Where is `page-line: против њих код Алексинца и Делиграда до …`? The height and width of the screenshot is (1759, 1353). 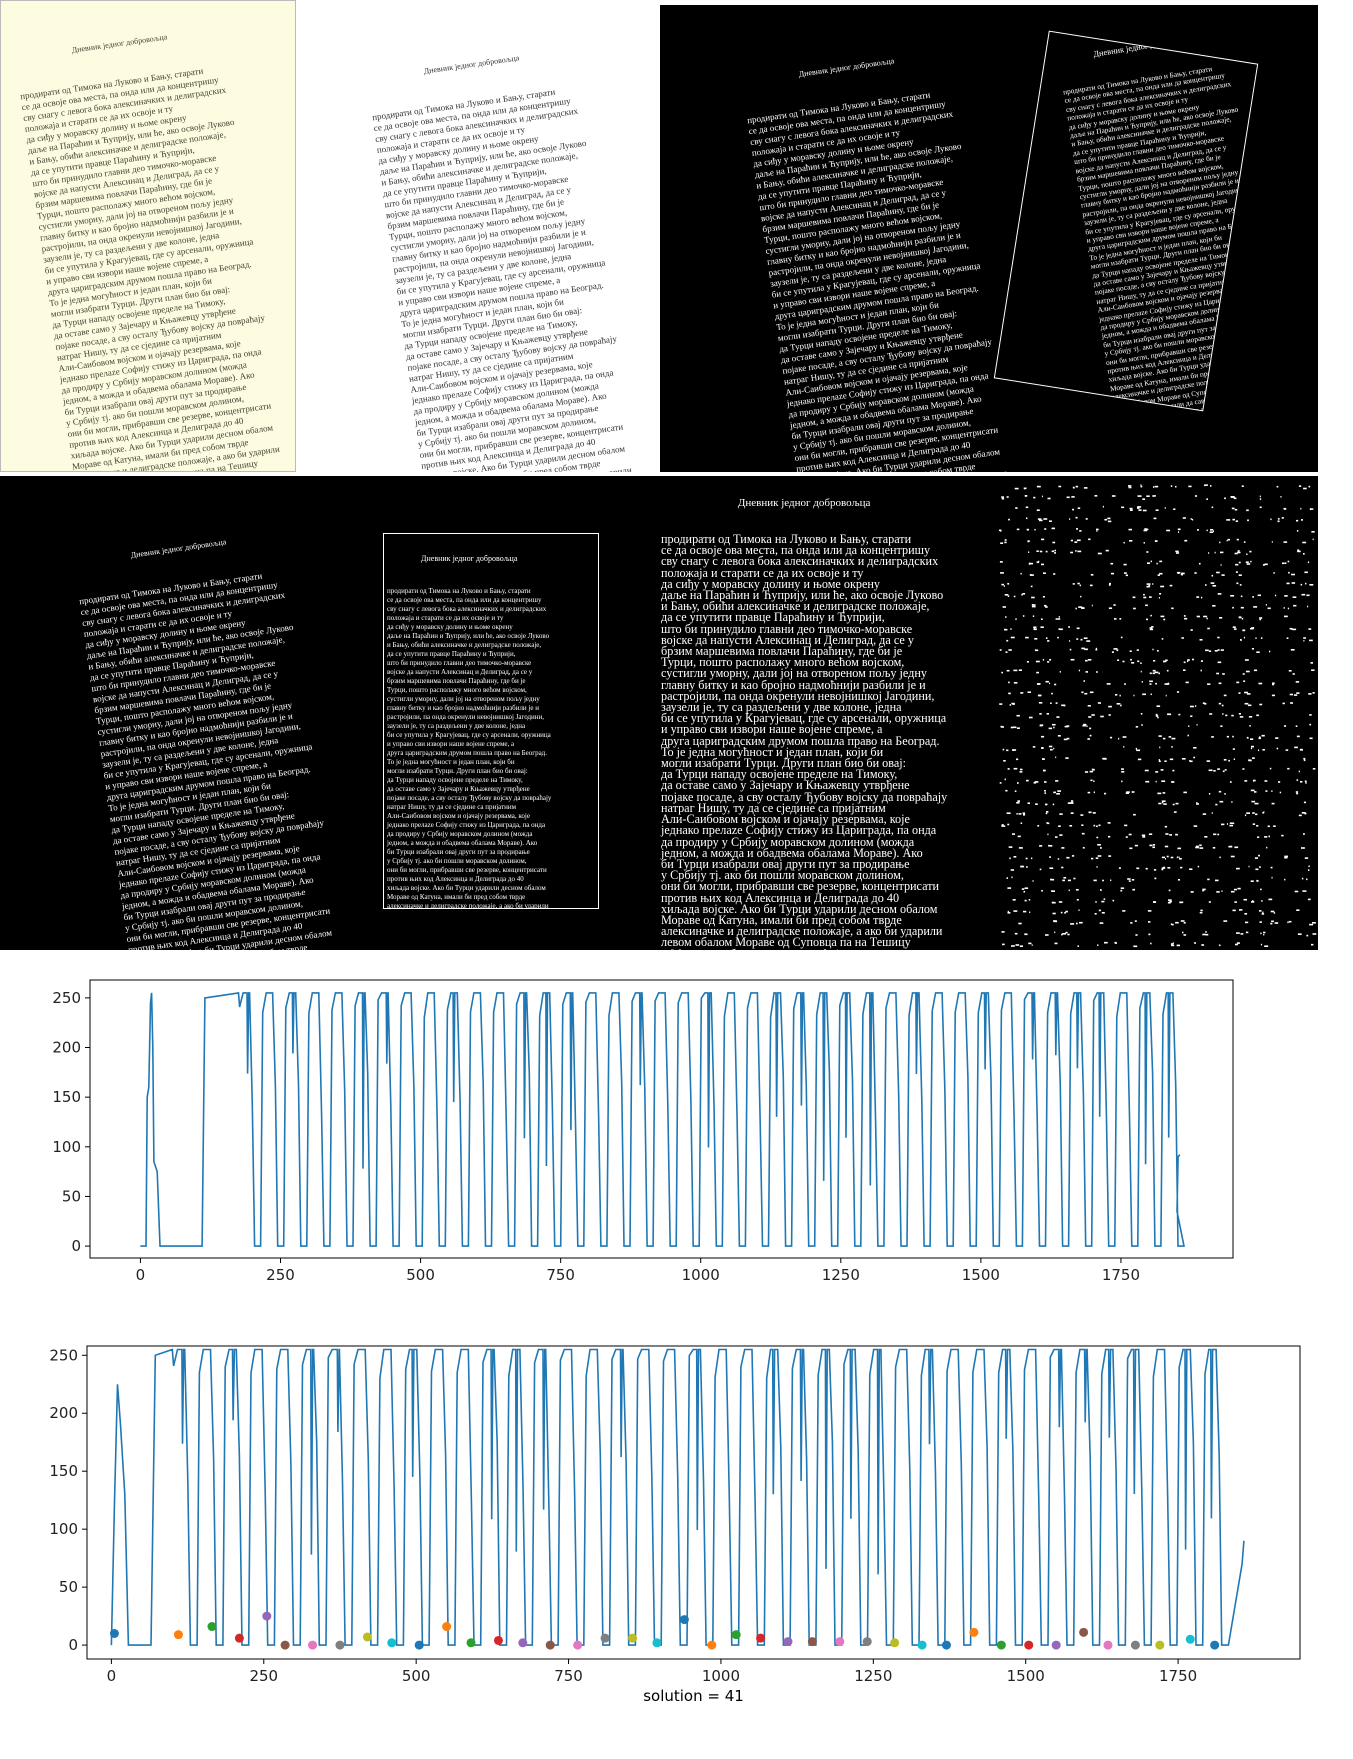
page-line: против њих код Алексинца и Делиграда до … is located at coordinates (455, 879).